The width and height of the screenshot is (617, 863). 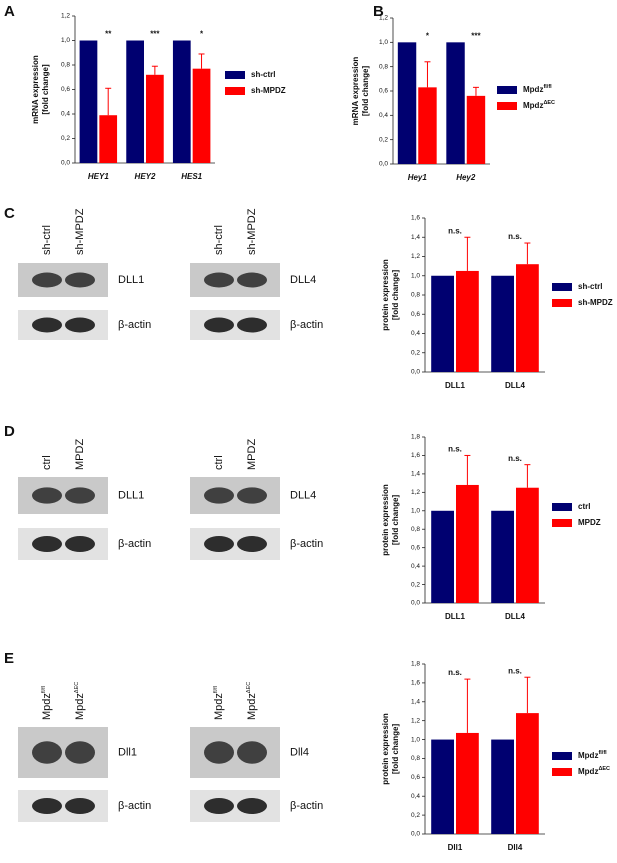 What do you see at coordinates (515, 616) in the screenshot?
I see `x-tick-label: DLL4` at bounding box center [515, 616].